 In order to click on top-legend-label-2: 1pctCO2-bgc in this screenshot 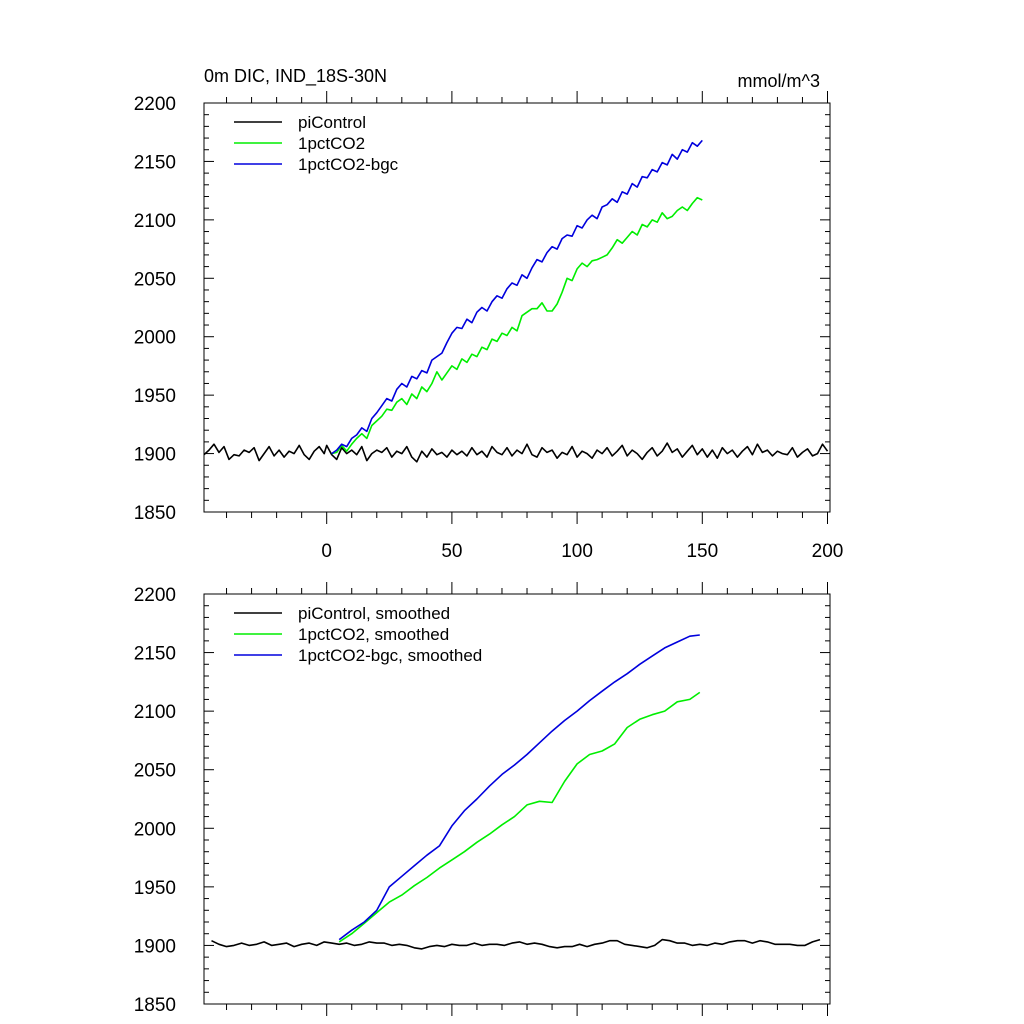, I will do `click(348, 164)`.